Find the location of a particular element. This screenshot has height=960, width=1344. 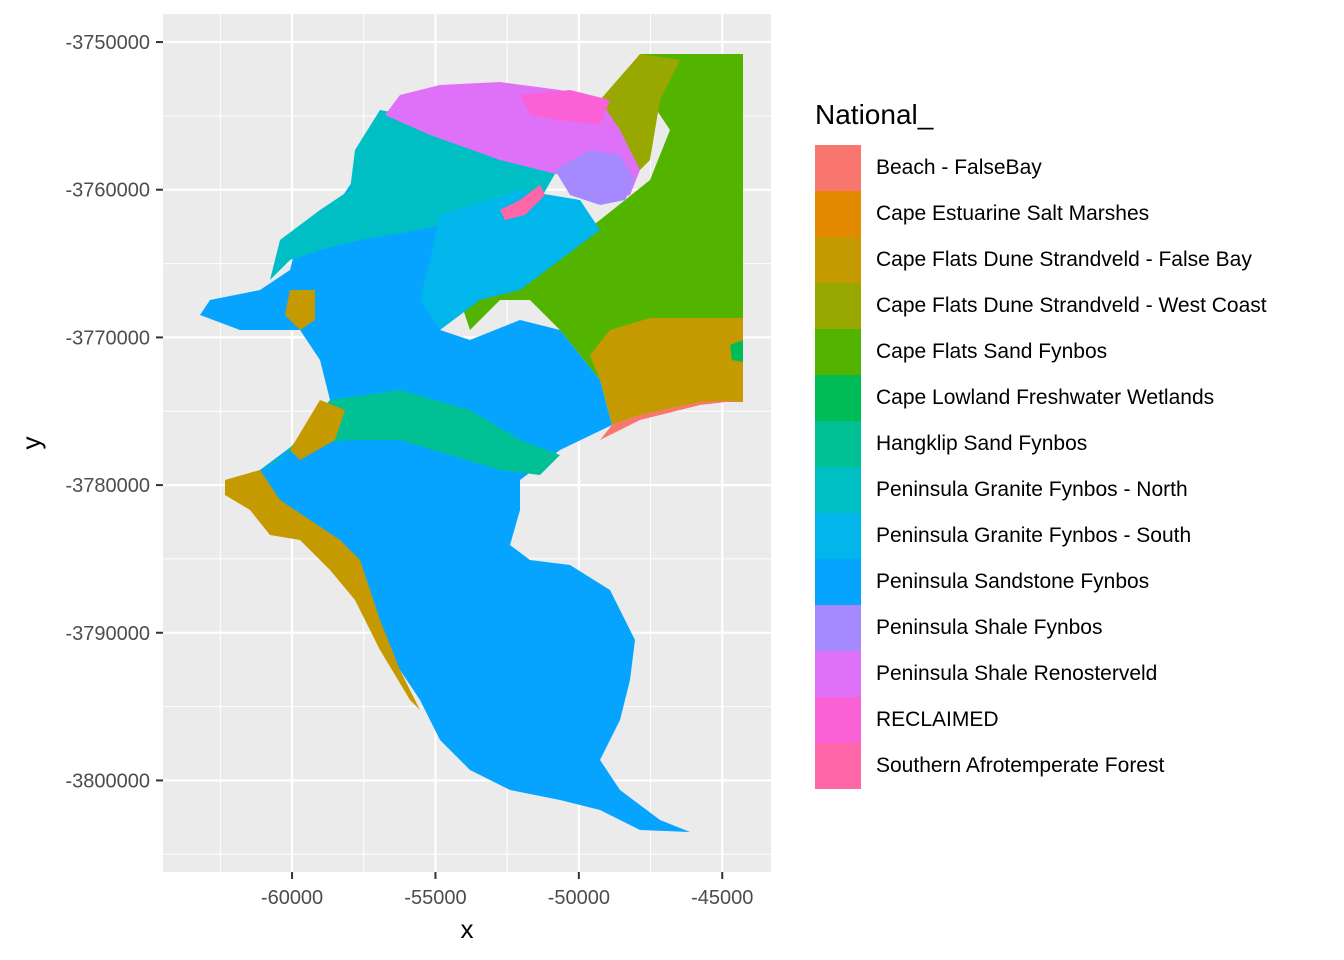

region-shale-fynbos is located at coordinates (595, 177).